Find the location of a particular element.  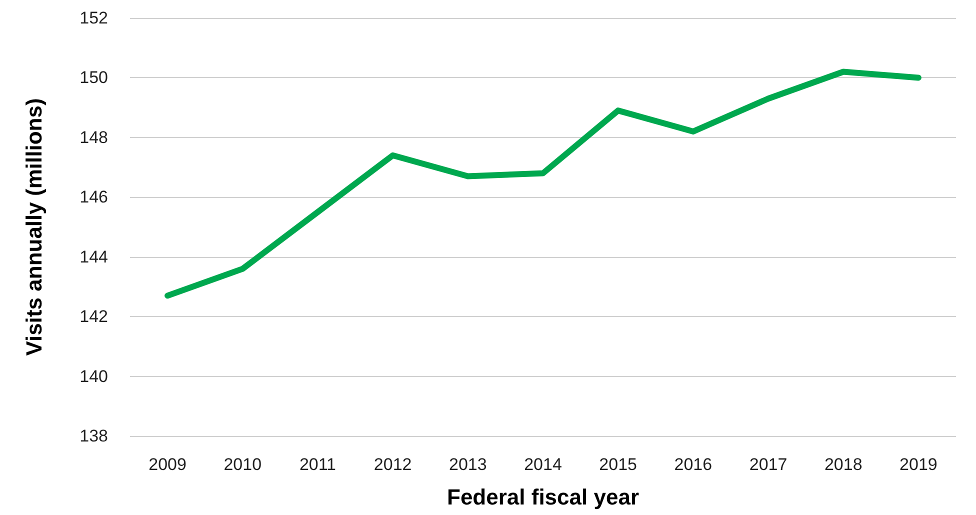

x-tick-label: 2019 is located at coordinates (919, 464).